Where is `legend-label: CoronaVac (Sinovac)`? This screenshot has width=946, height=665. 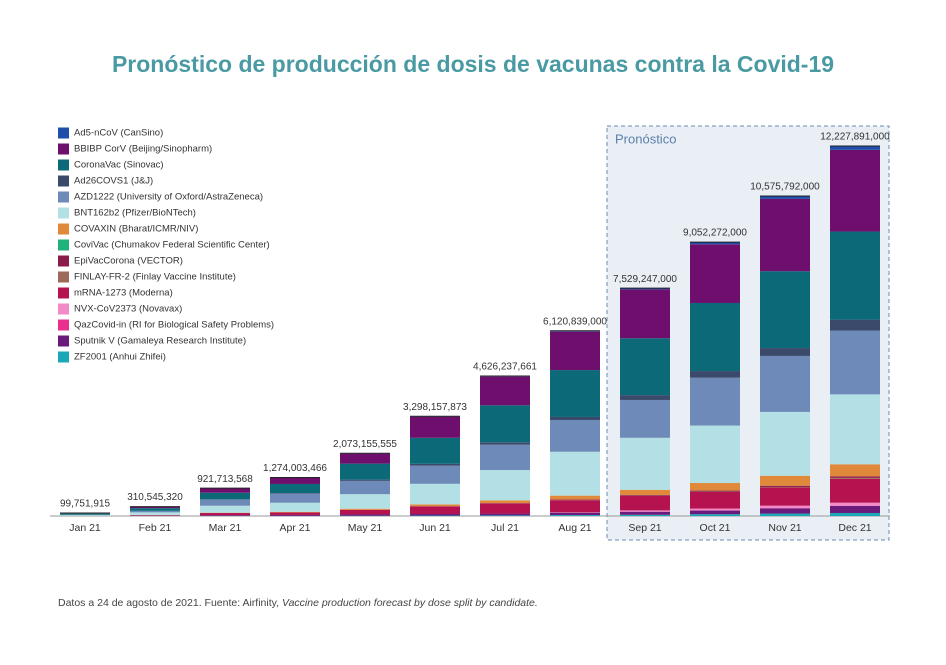
legend-label: CoronaVac (Sinovac) is located at coordinates (119, 165).